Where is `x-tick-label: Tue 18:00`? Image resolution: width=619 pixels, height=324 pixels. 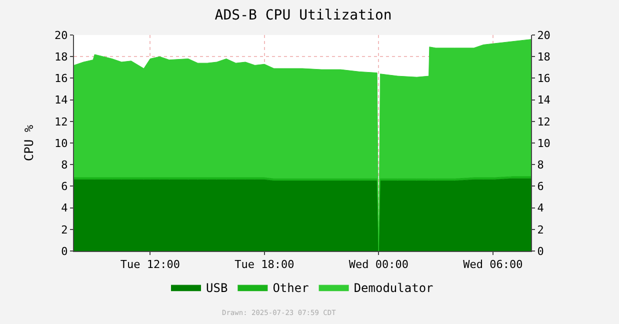 x-tick-label: Tue 18:00 is located at coordinates (264, 265).